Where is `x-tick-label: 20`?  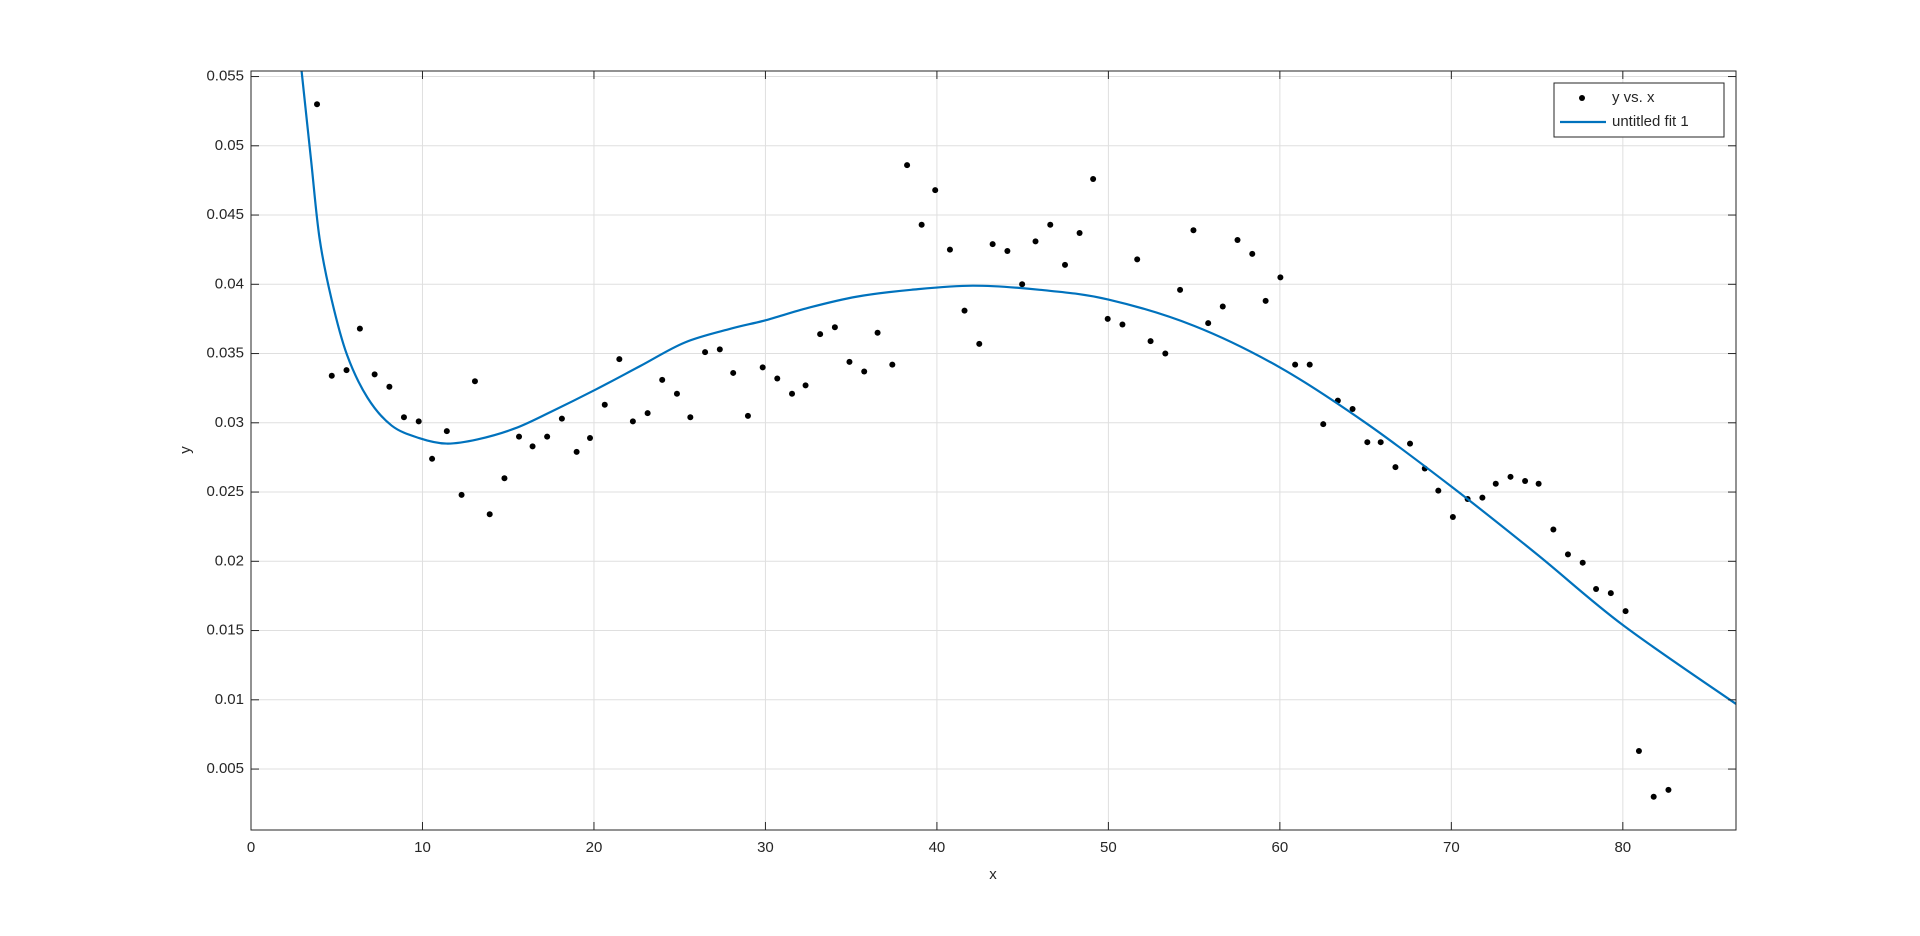 x-tick-label: 20 is located at coordinates (594, 847).